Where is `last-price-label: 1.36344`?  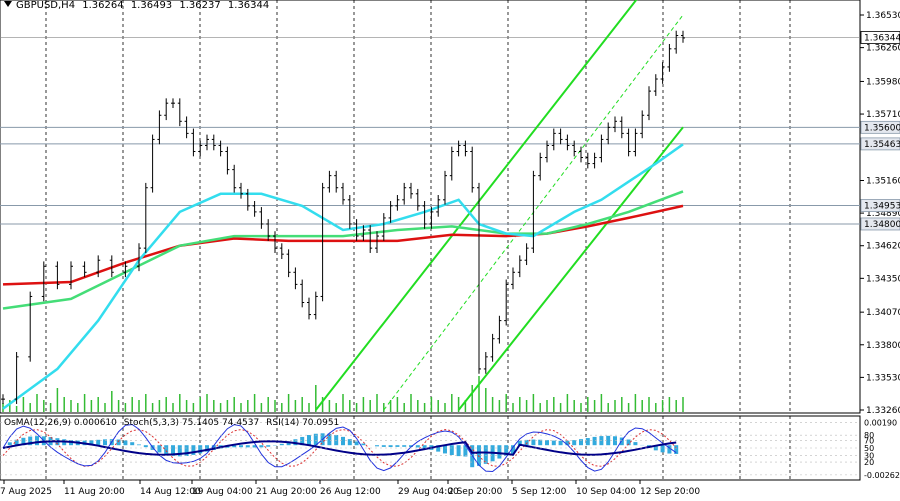
last-price-label: 1.36344 is located at coordinates (882, 38).